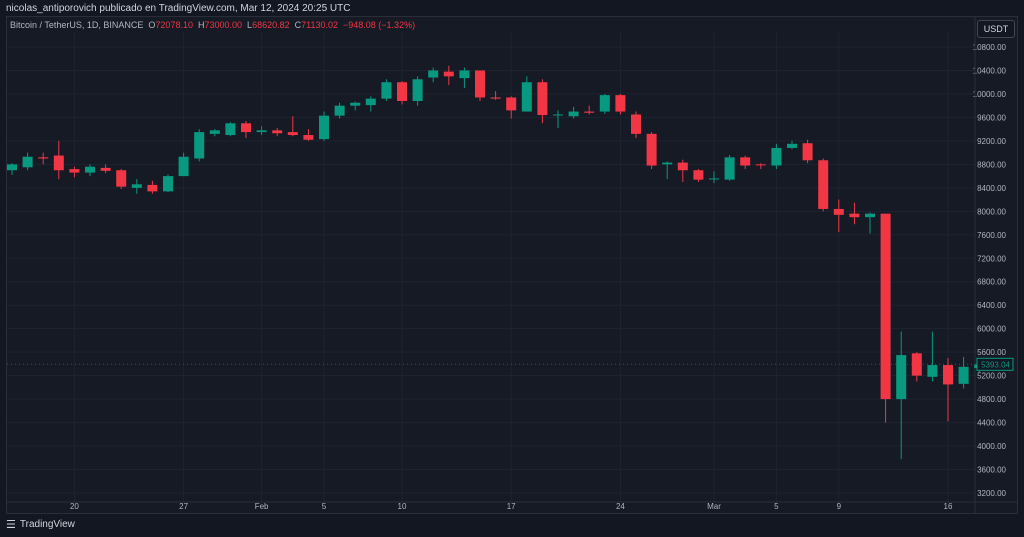 Image resolution: width=1024 pixels, height=537 pixels. I want to click on symbol-name: Bitcoin / TetherUS, 1D, BINANCE, so click(77, 25).